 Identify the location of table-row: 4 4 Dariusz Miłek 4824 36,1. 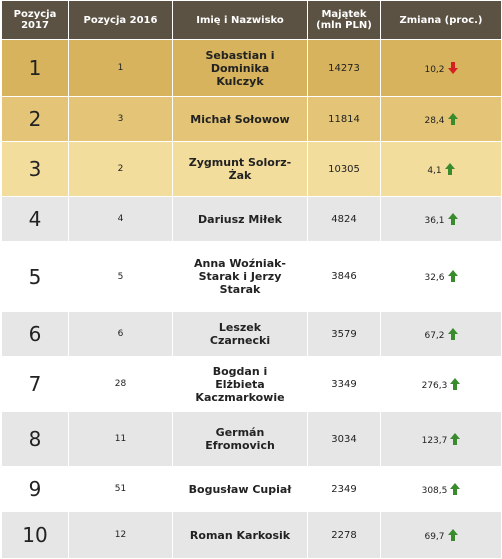
(251, 219).